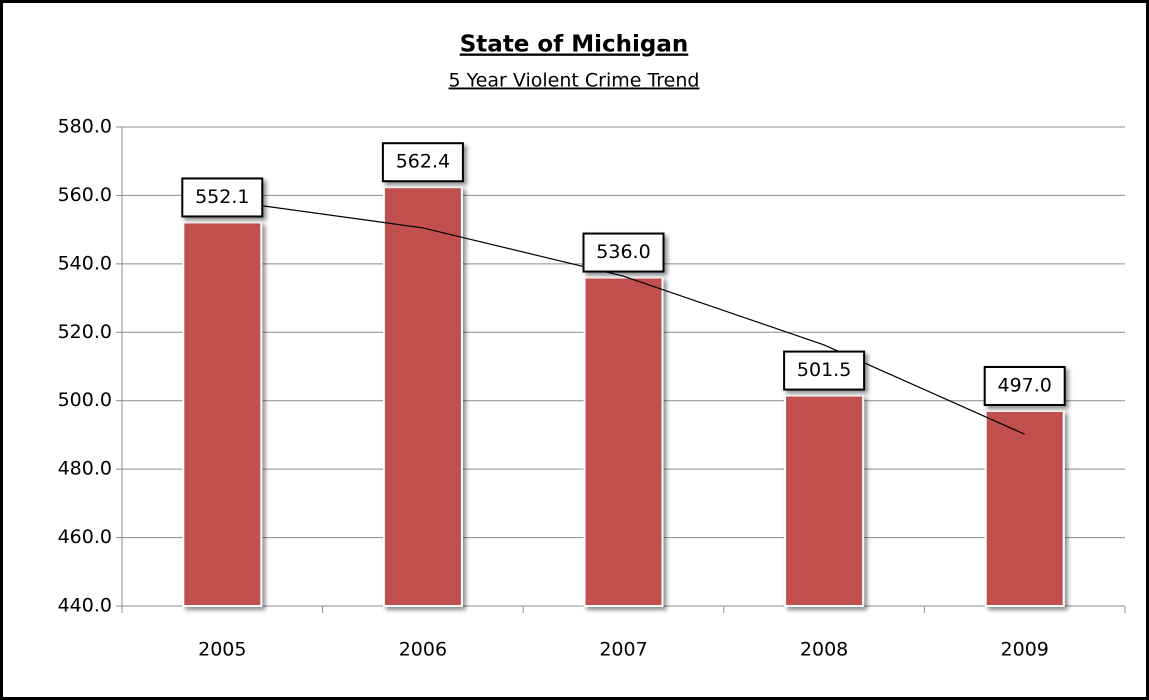  Describe the element at coordinates (85, 332) in the screenshot. I see `y-tick-label: 520.0` at that location.